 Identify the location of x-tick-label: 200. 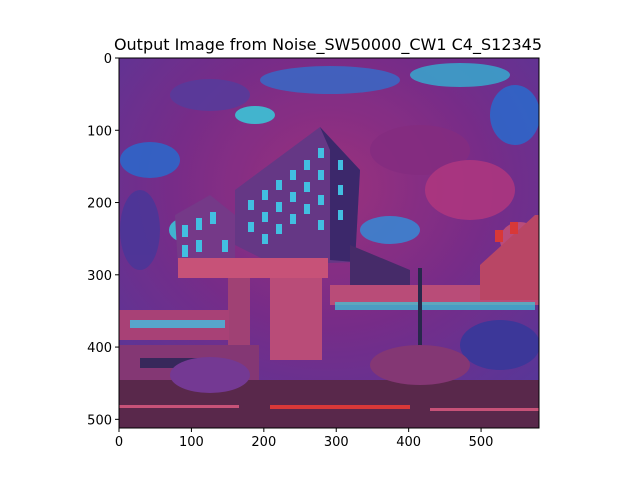
(263, 442).